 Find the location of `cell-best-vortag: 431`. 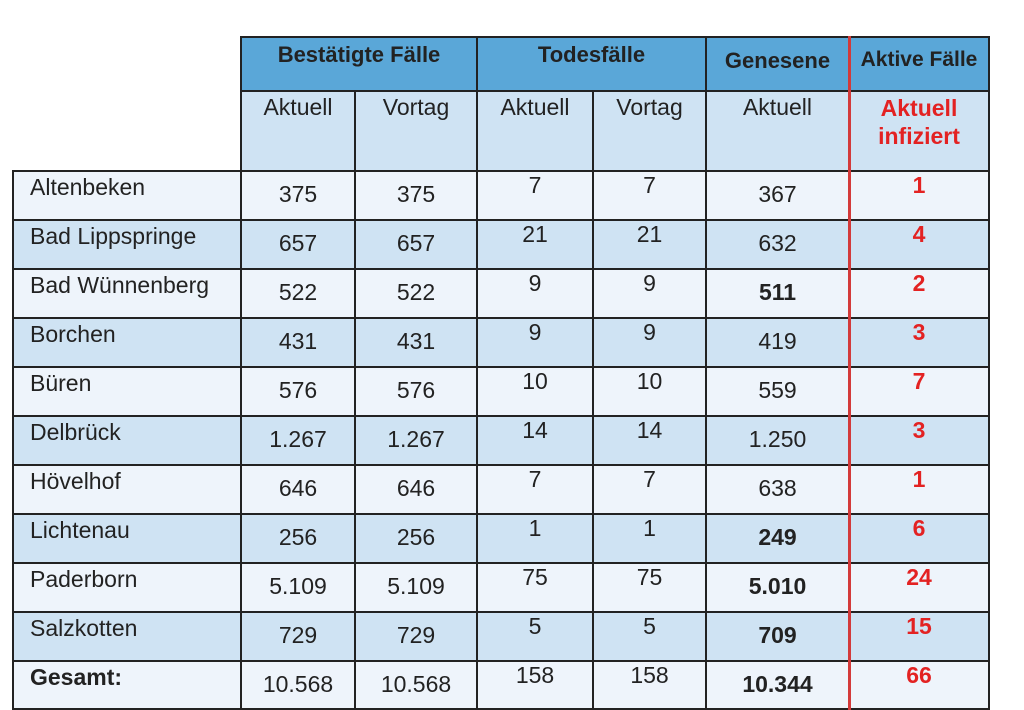

cell-best-vortag: 431 is located at coordinates (416, 342).